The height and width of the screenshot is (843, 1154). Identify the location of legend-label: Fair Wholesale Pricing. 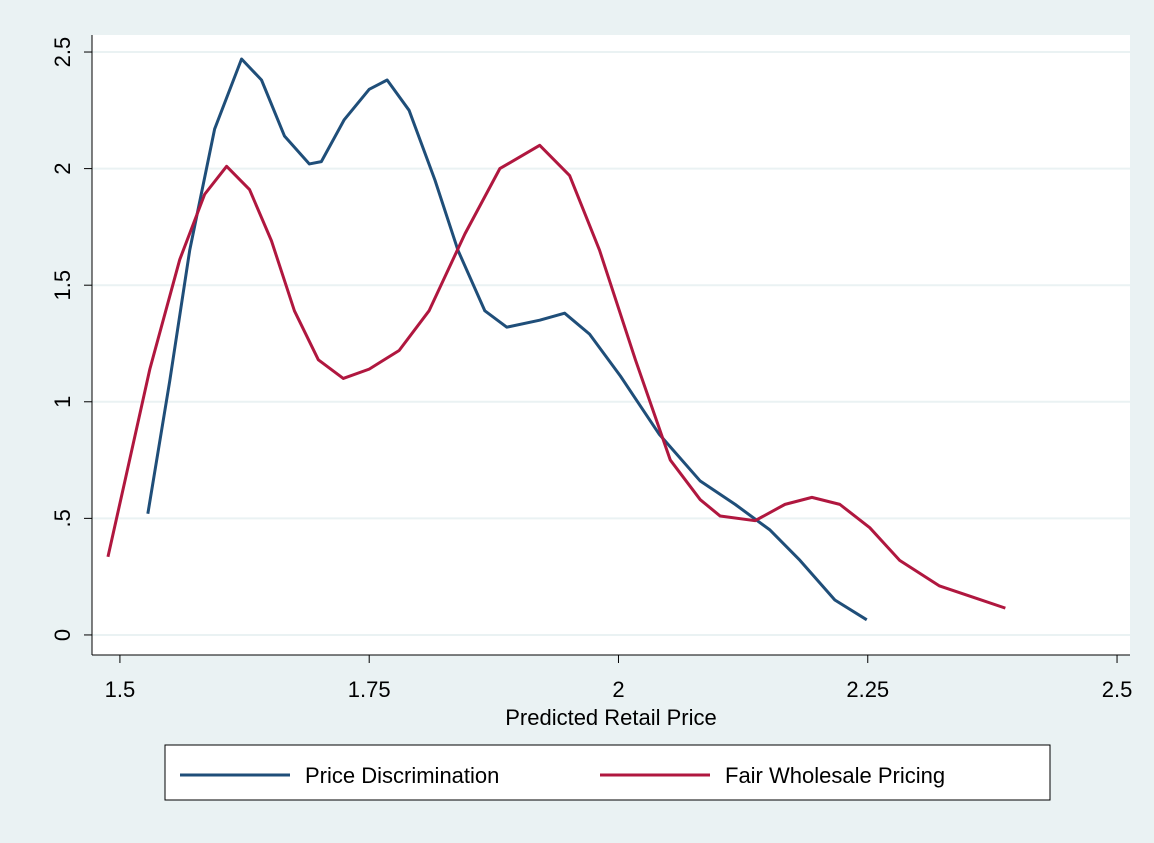
(835, 775).